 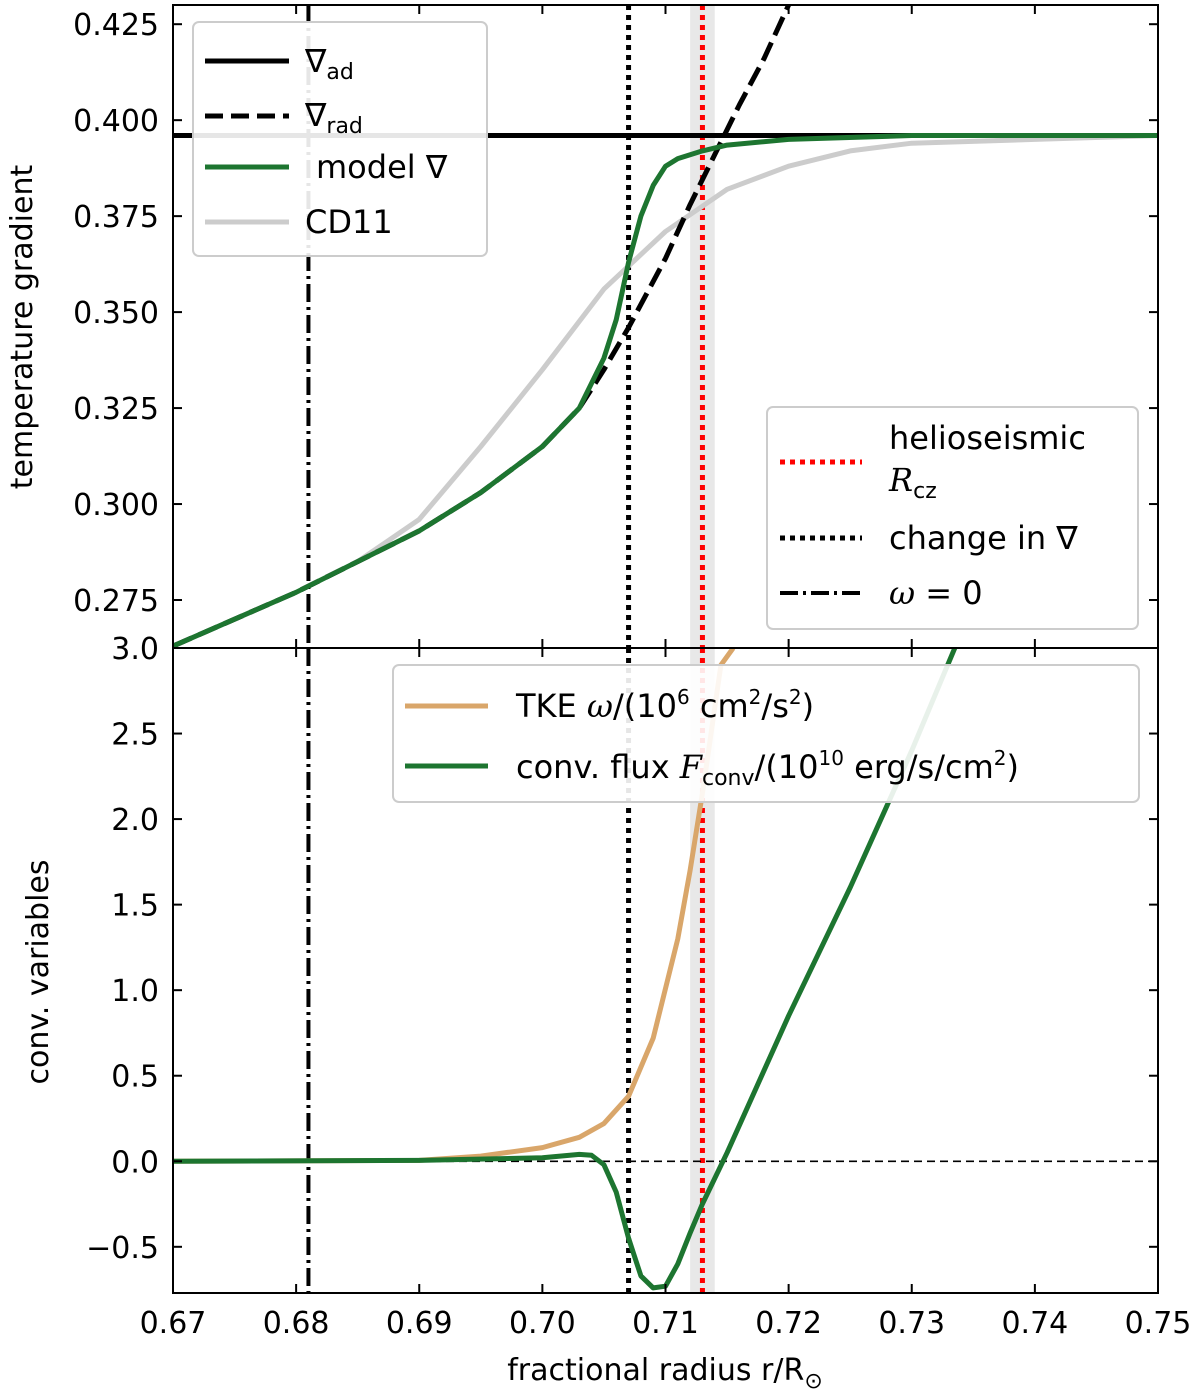 I want to click on xtick-label: 0.75, so click(x=1158, y=1323).